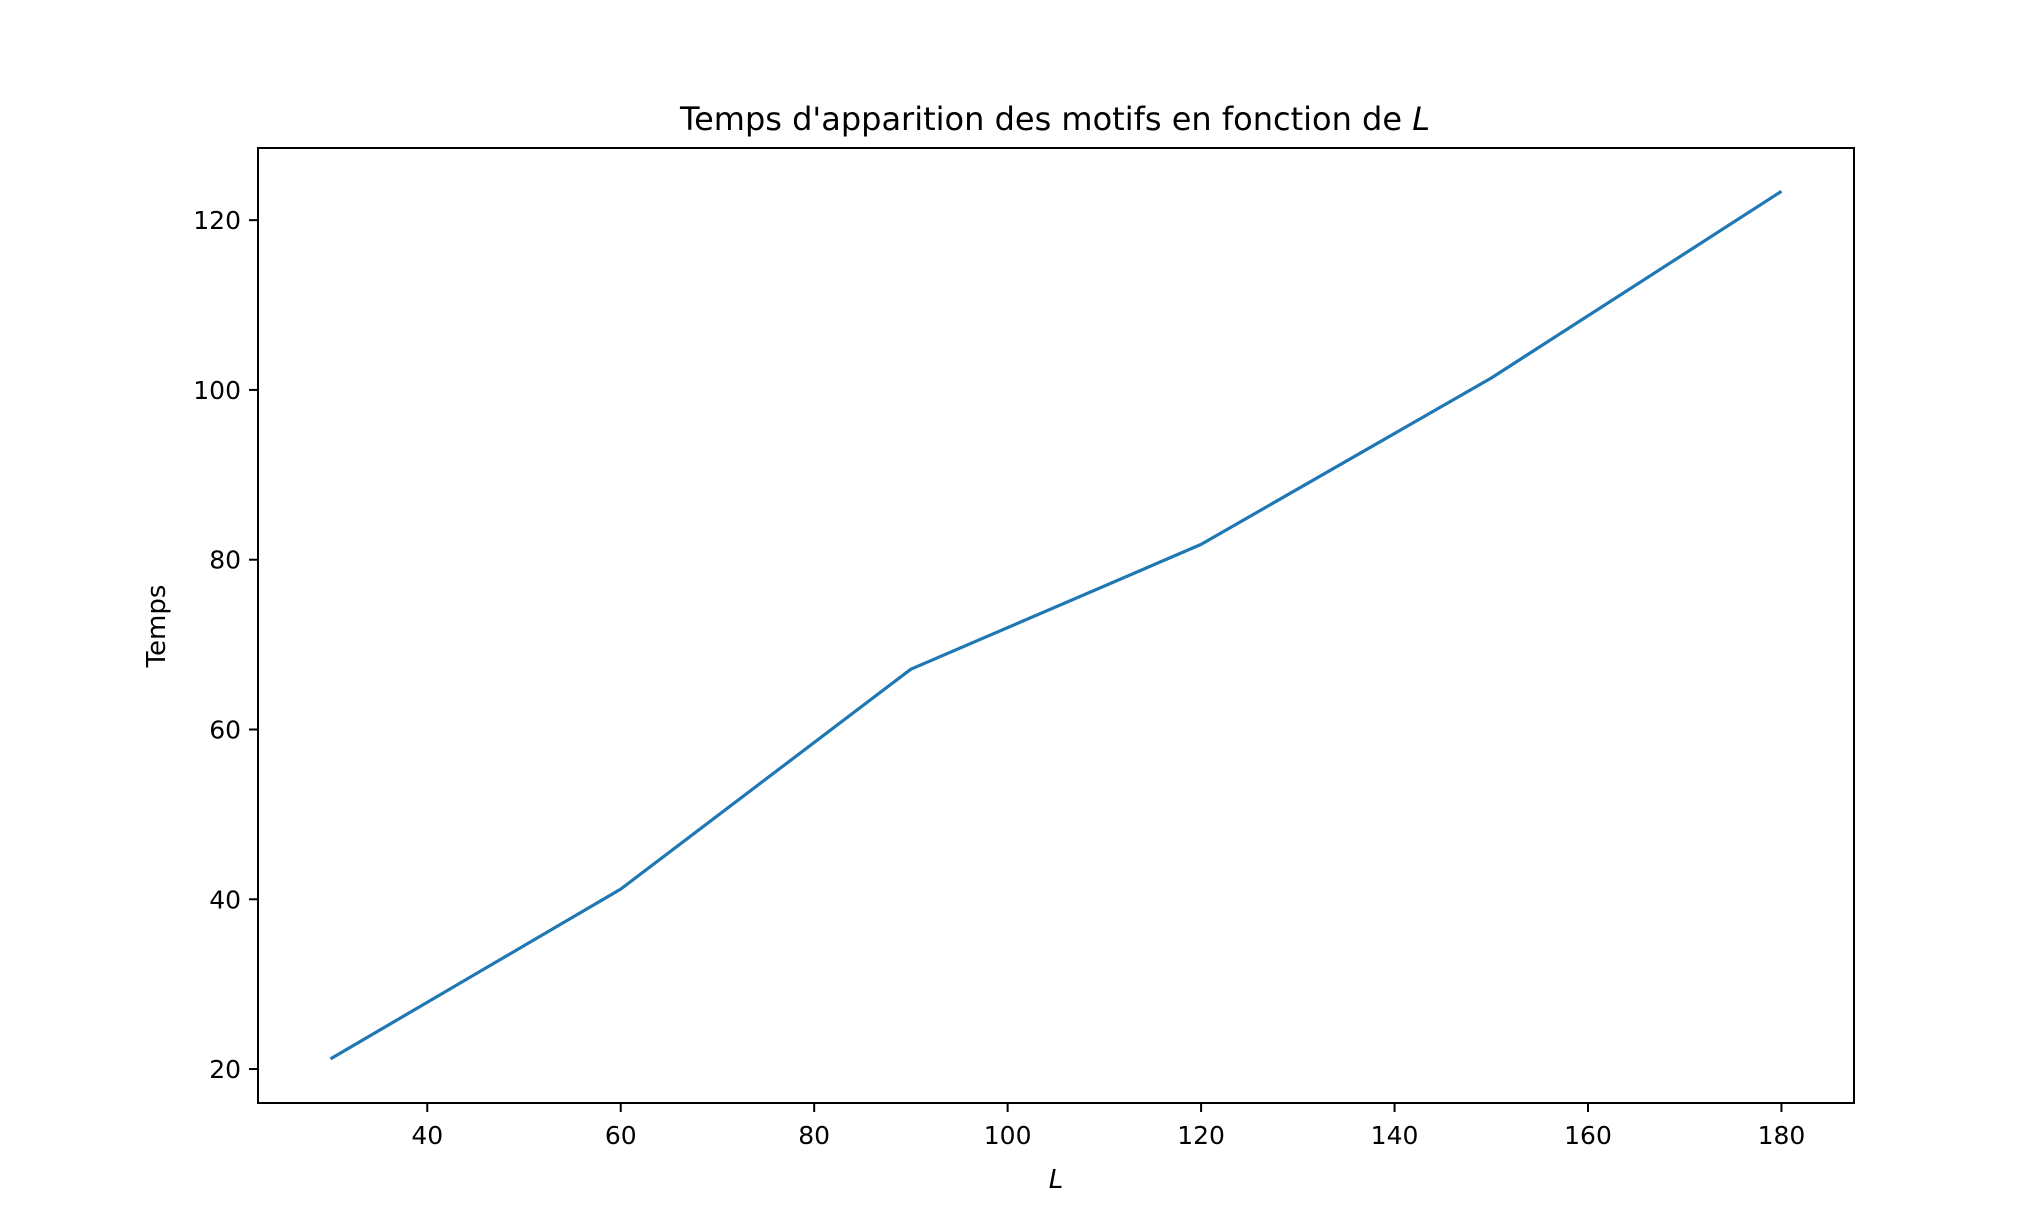  What do you see at coordinates (1056, 1180) in the screenshot?
I see `x-axis-label: L` at bounding box center [1056, 1180].